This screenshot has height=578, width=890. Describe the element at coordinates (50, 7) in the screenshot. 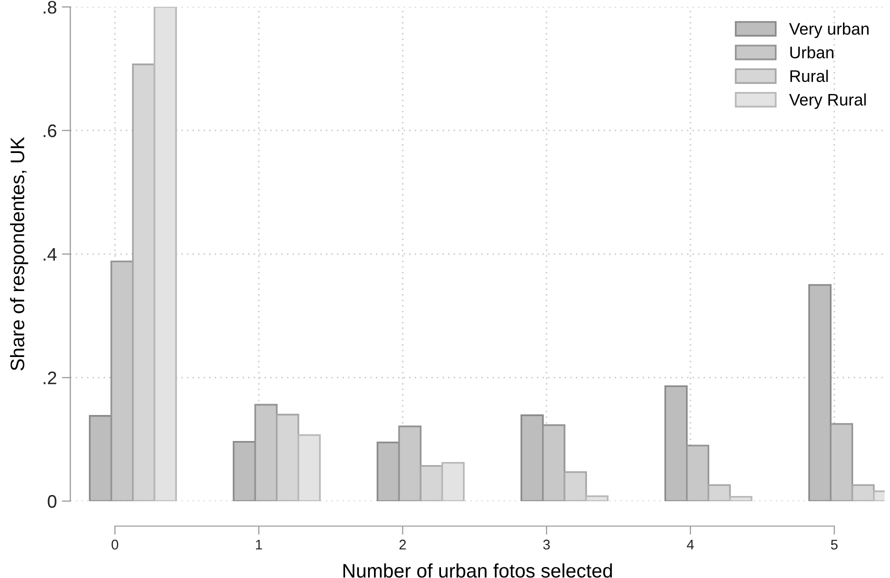

I see `y-tick-label: .8` at that location.